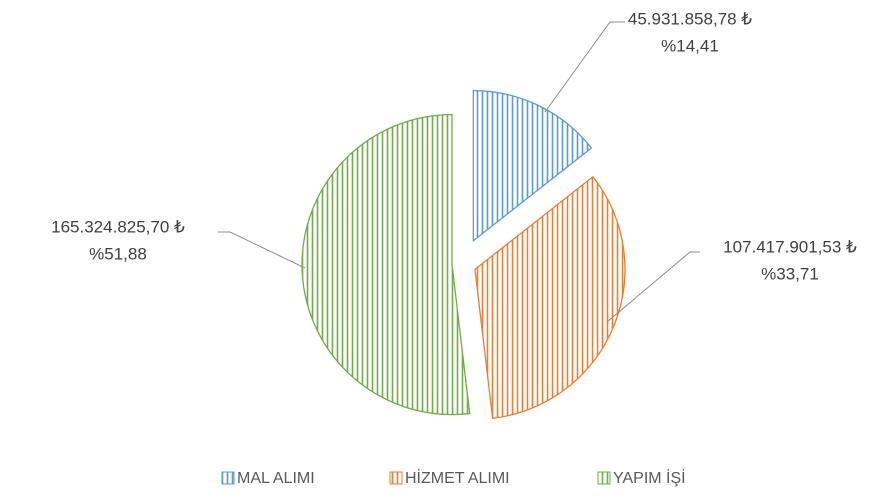  I want to click on amount-label: 107.417.901,53 ₺, so click(790, 246).